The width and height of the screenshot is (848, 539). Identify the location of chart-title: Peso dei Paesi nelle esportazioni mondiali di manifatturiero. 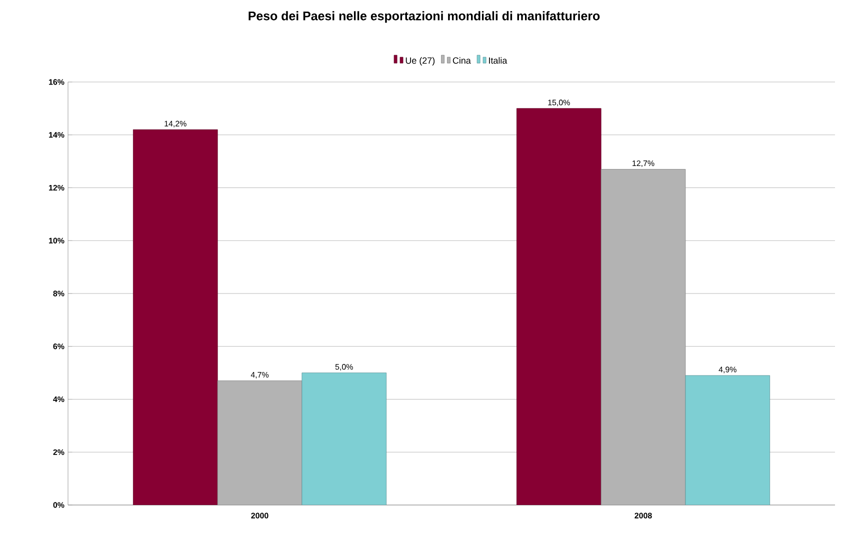
(424, 17).